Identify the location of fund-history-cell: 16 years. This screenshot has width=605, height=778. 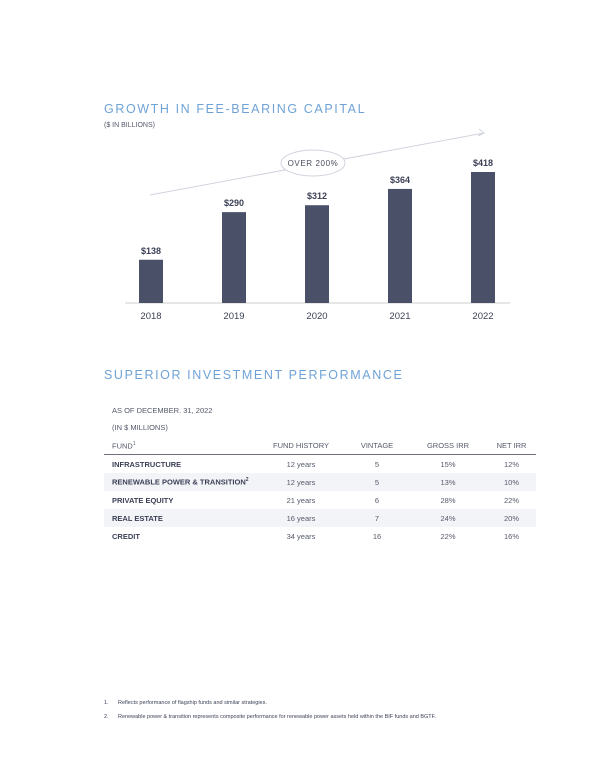
(301, 518).